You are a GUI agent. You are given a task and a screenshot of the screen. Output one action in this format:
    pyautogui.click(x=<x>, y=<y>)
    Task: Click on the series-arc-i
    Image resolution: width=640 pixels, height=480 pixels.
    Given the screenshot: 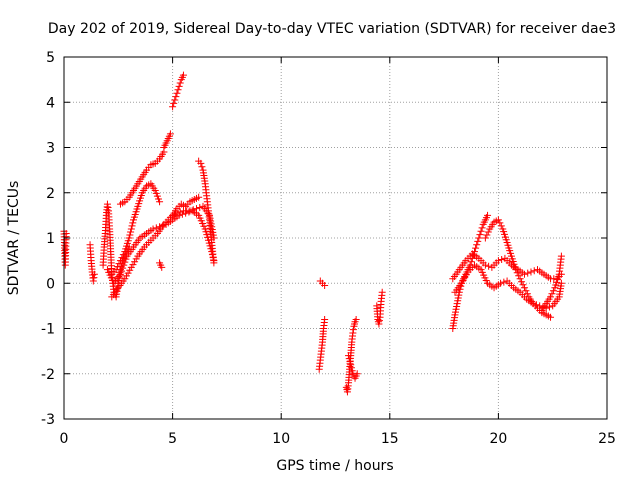 What is the action you would take?
    pyautogui.click(x=161, y=265)
    